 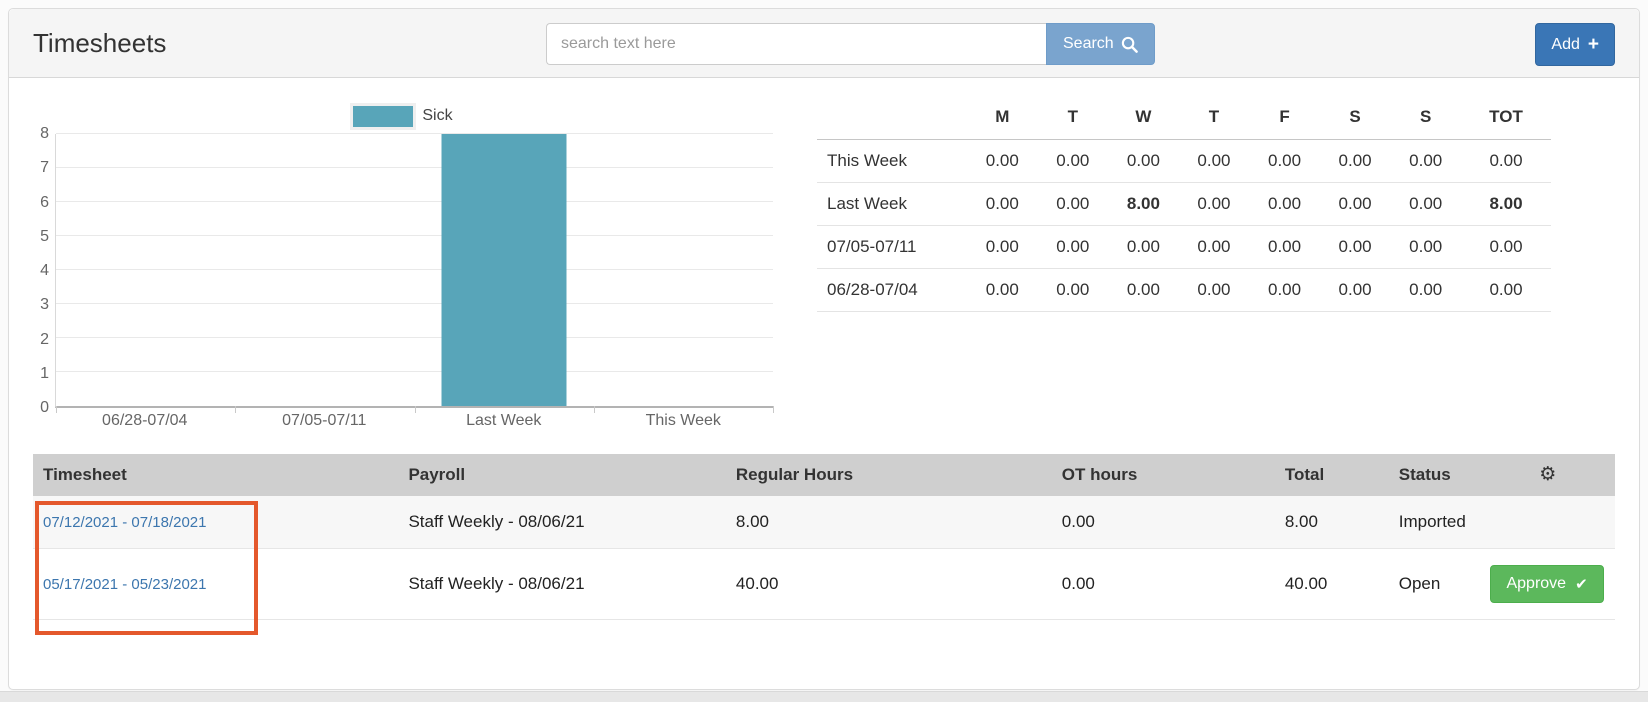 I want to click on total-cell: 40.00, so click(x=1331, y=584).